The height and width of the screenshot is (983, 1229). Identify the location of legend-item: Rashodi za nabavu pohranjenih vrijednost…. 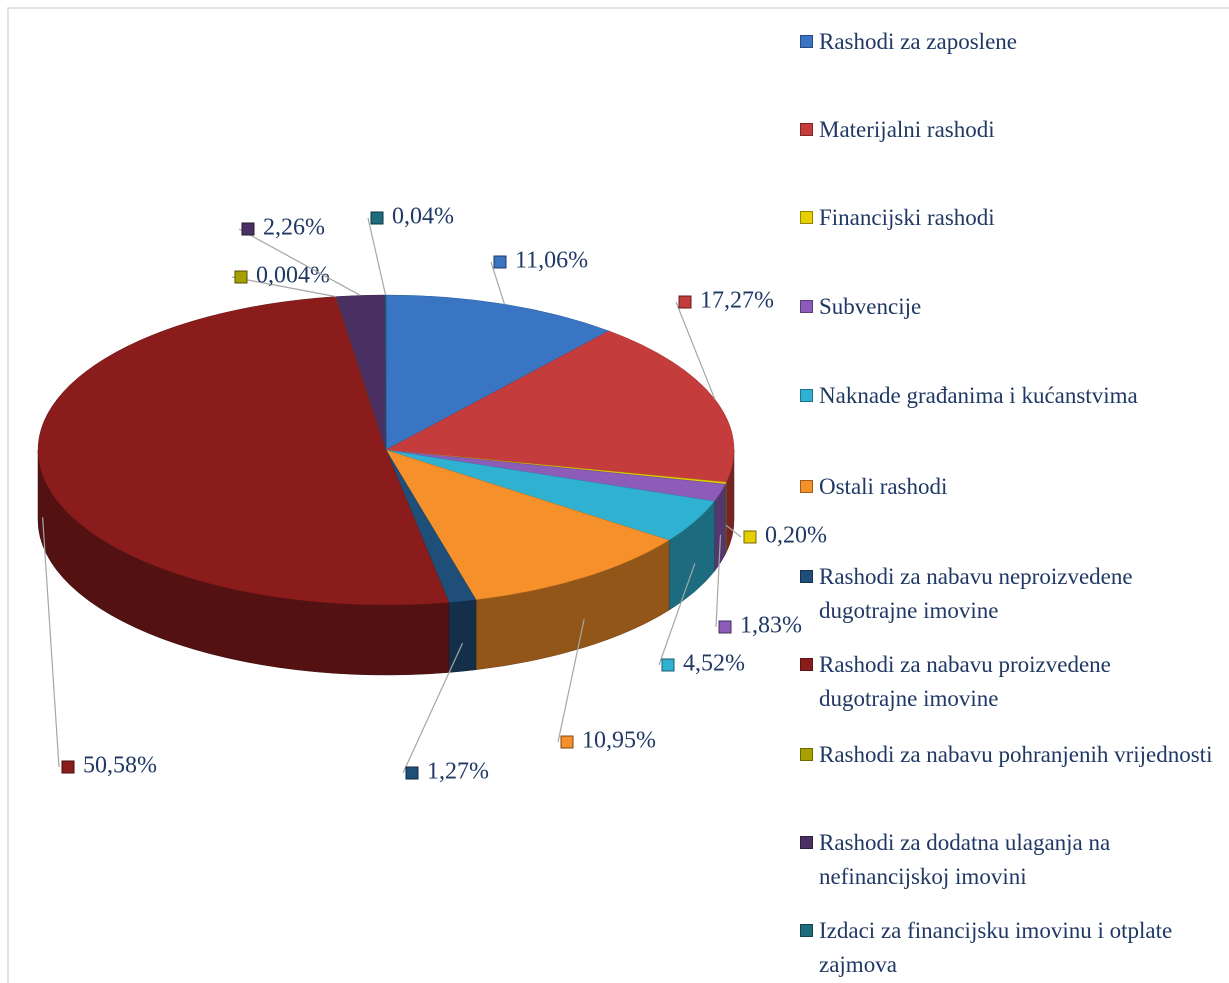
(1010, 755).